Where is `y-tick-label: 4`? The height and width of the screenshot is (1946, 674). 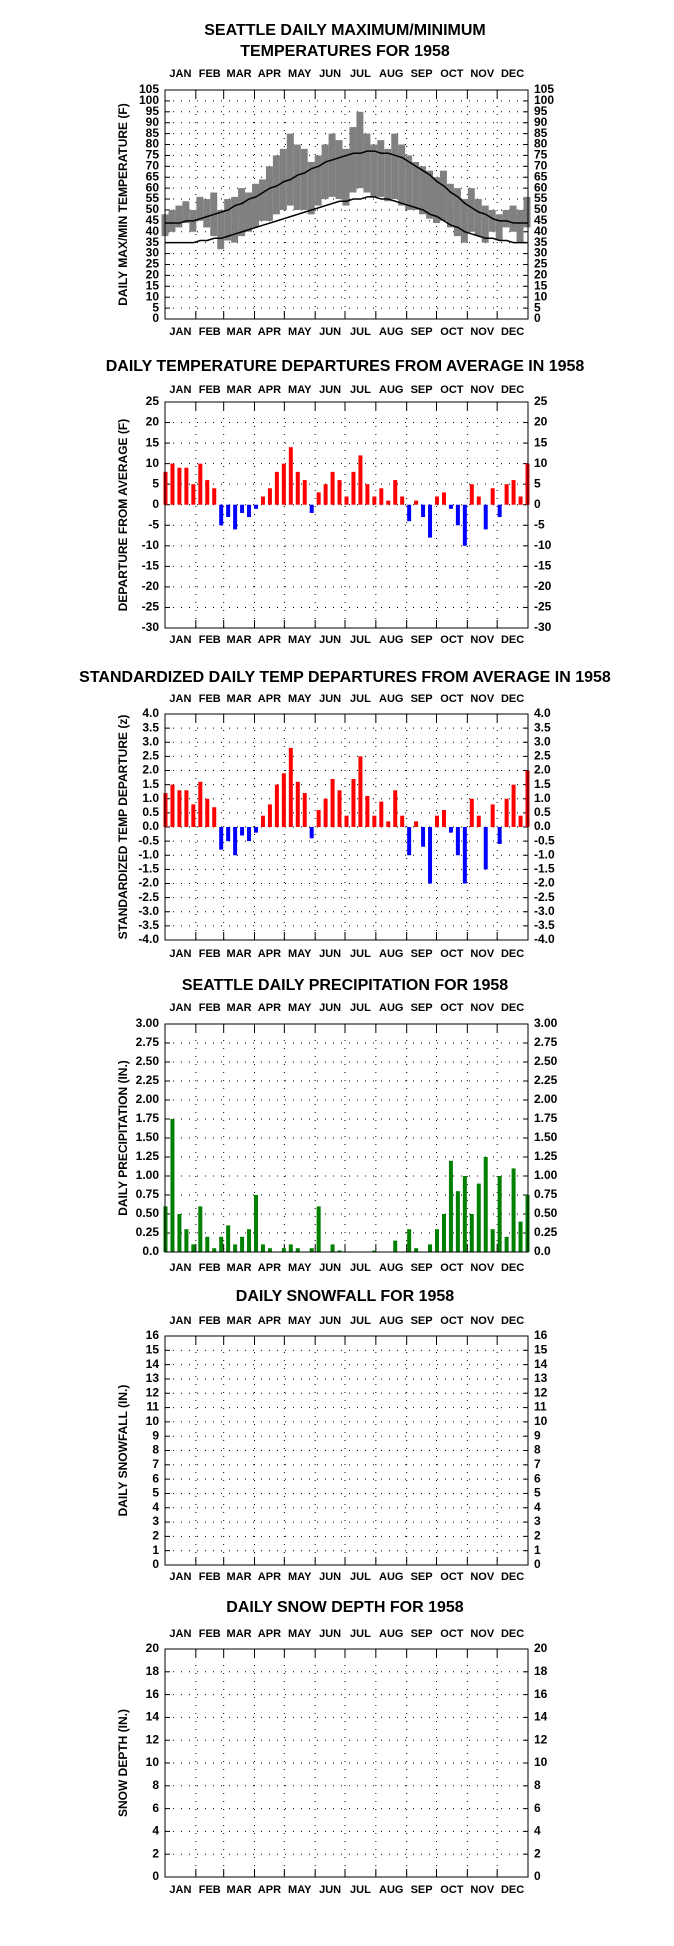
y-tick-label: 4 is located at coordinates (155, 1507).